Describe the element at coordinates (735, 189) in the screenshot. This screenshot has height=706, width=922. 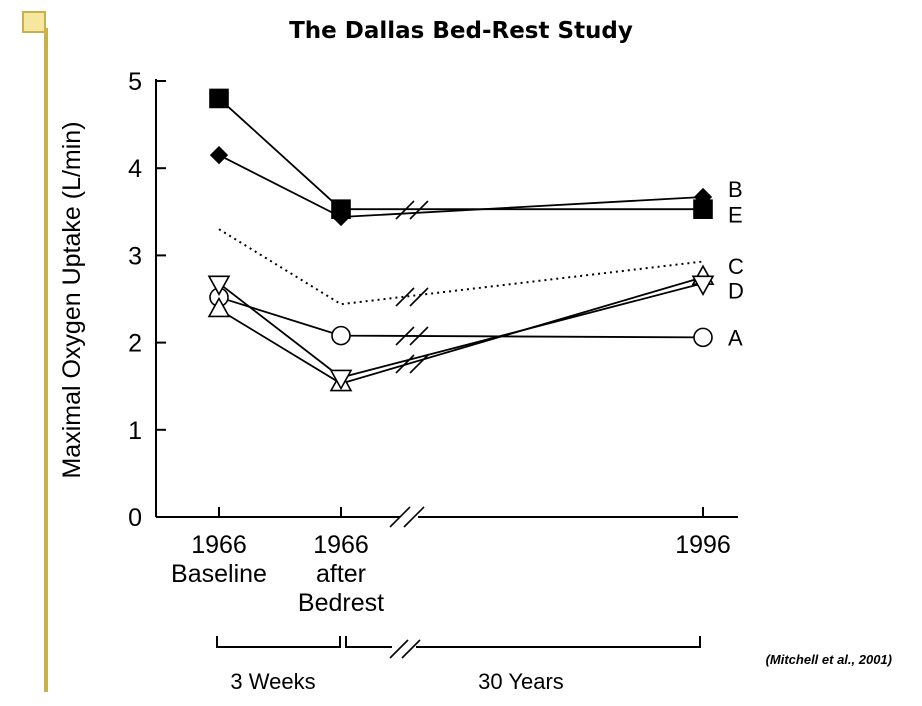
I see `series-label-b: B` at that location.